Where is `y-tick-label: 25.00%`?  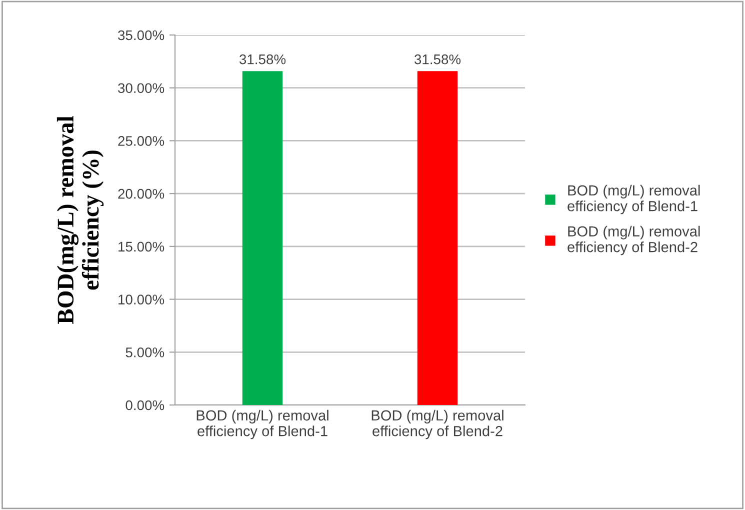
y-tick-label: 25.00% is located at coordinates (141, 141).